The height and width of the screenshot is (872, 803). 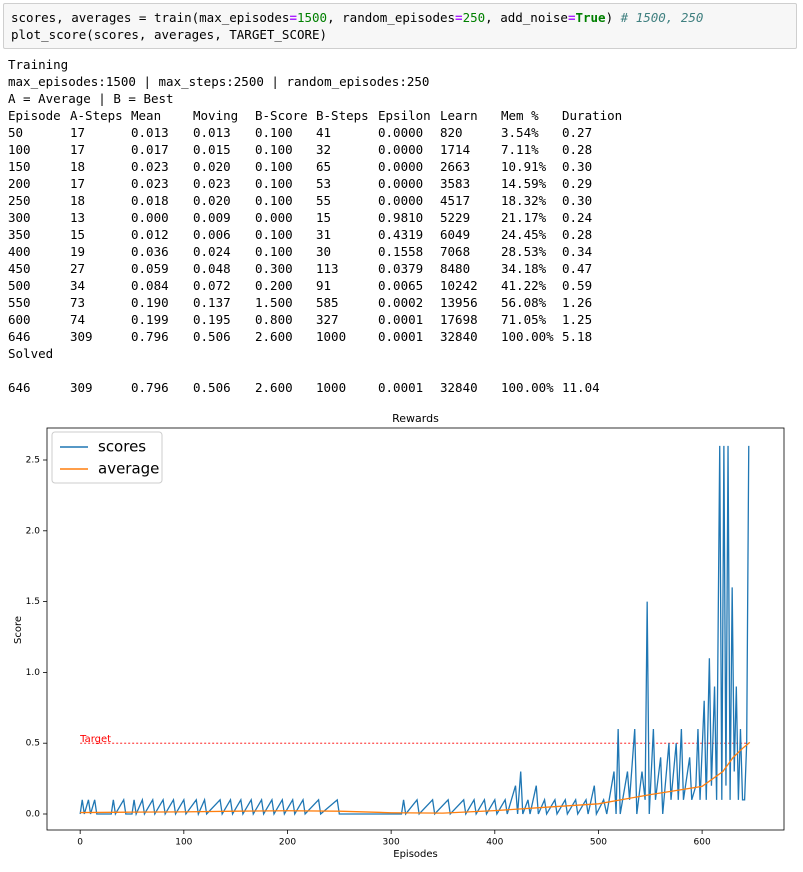 I want to click on table-header: A-Steps, so click(x=96, y=115).